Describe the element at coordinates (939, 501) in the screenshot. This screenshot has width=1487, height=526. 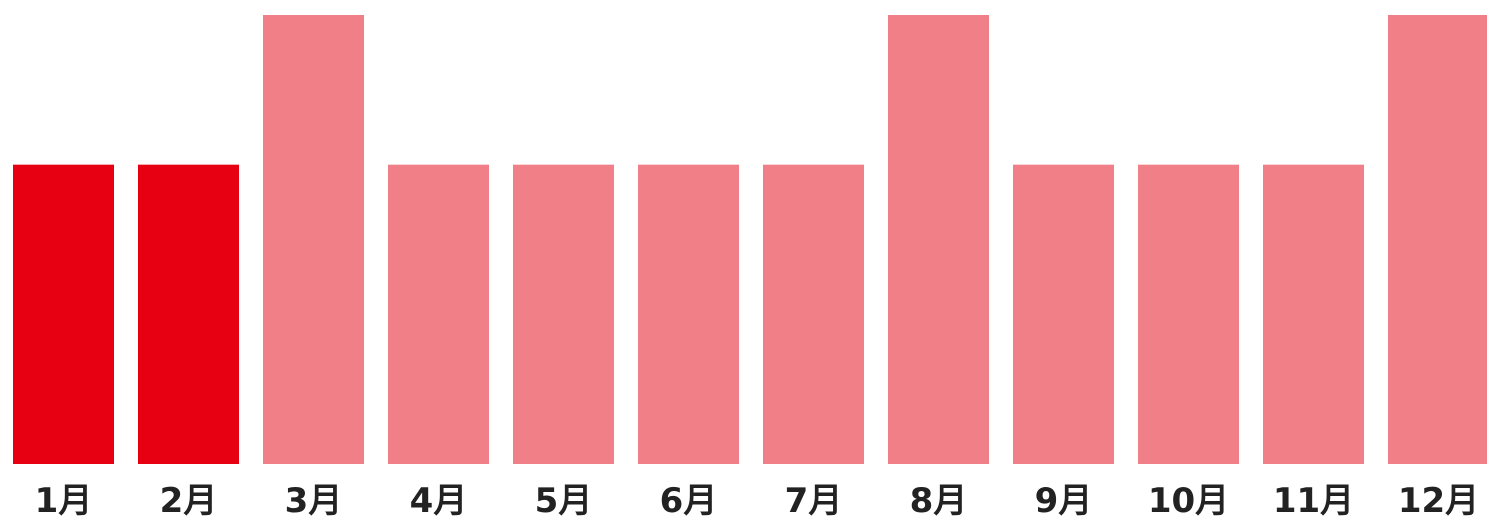
I see `x-tick-label-8: 8月` at that location.